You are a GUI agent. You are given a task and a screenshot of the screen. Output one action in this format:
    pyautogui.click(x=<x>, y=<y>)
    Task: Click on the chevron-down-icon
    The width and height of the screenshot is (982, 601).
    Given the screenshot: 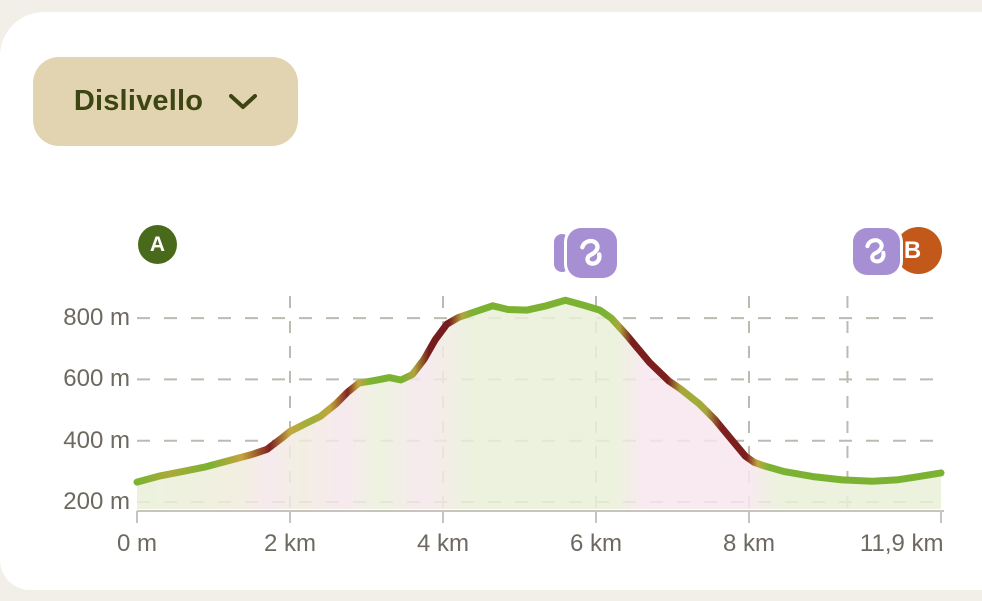 What is the action you would take?
    pyautogui.click(x=243, y=101)
    